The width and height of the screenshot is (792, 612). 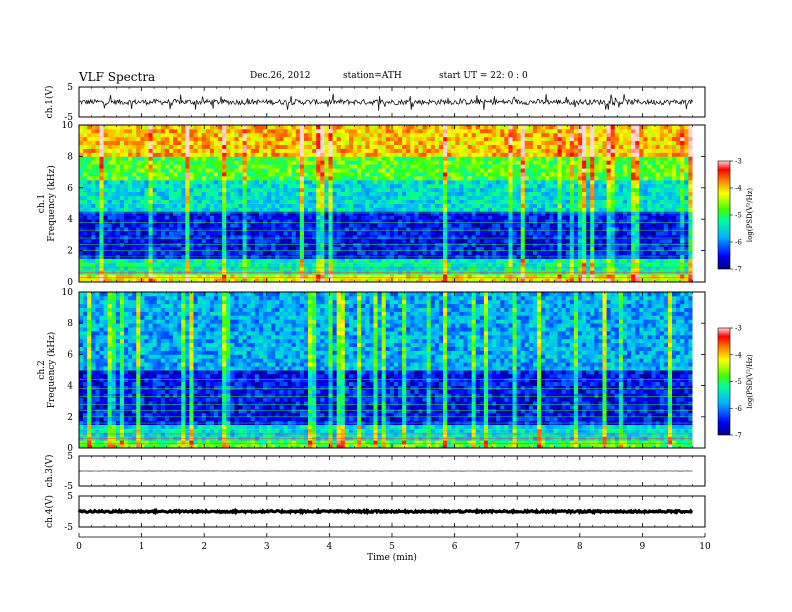 What do you see at coordinates (386, 240) in the screenshot?
I see `ch1-spectrogram-tone-lines` at bounding box center [386, 240].